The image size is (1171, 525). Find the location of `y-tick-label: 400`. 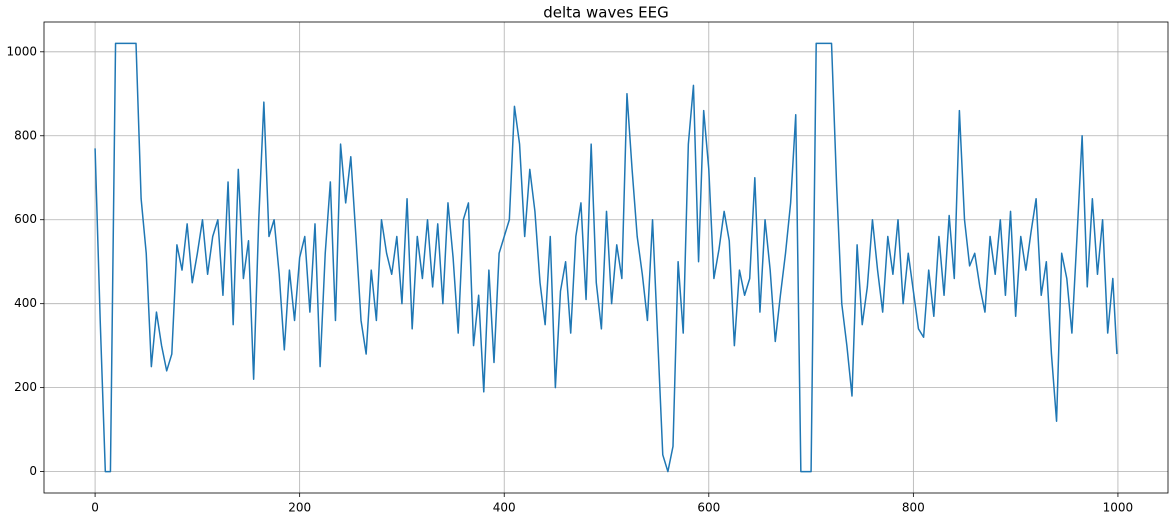

y-tick-label: 400 is located at coordinates (25, 303).